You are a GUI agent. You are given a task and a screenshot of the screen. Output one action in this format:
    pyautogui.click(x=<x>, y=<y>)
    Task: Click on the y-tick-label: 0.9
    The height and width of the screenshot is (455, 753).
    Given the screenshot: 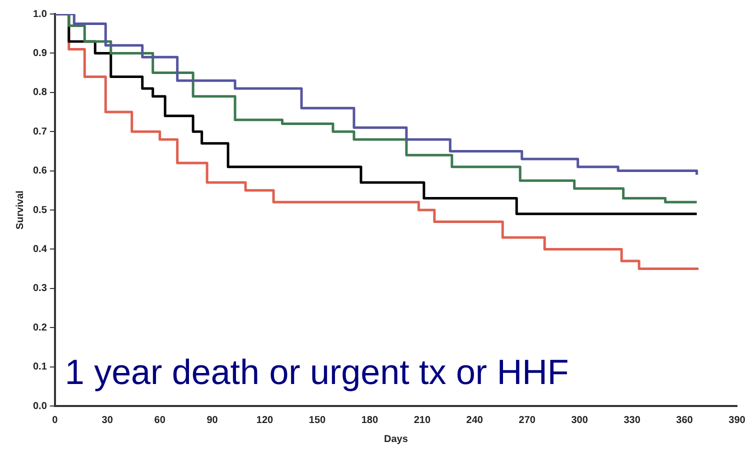 What is the action you would take?
    pyautogui.click(x=40, y=53)
    